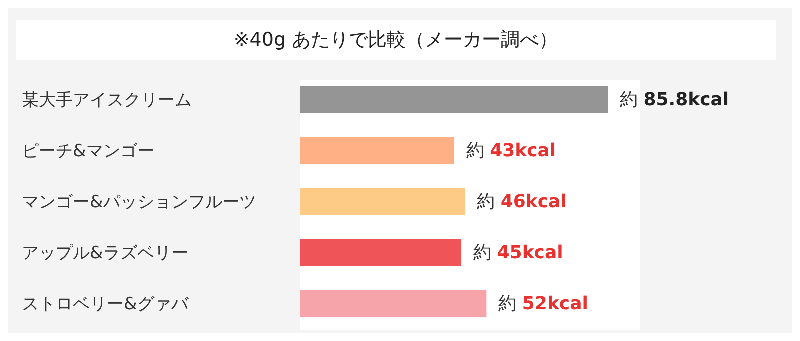 This screenshot has height=341, width=800. What do you see at coordinates (396, 40) in the screenshot?
I see `chart-title: ※40g あたりで比較（メーカー調べ）` at bounding box center [396, 40].